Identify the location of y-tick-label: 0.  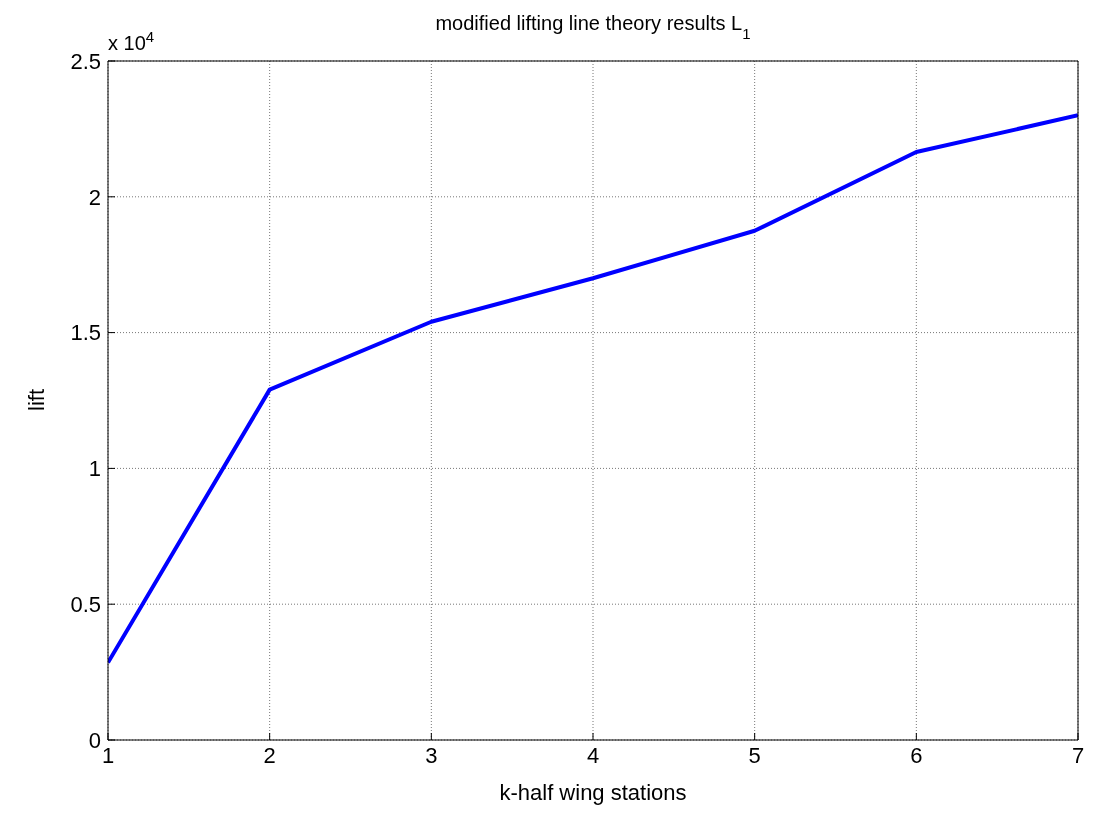
(94, 740).